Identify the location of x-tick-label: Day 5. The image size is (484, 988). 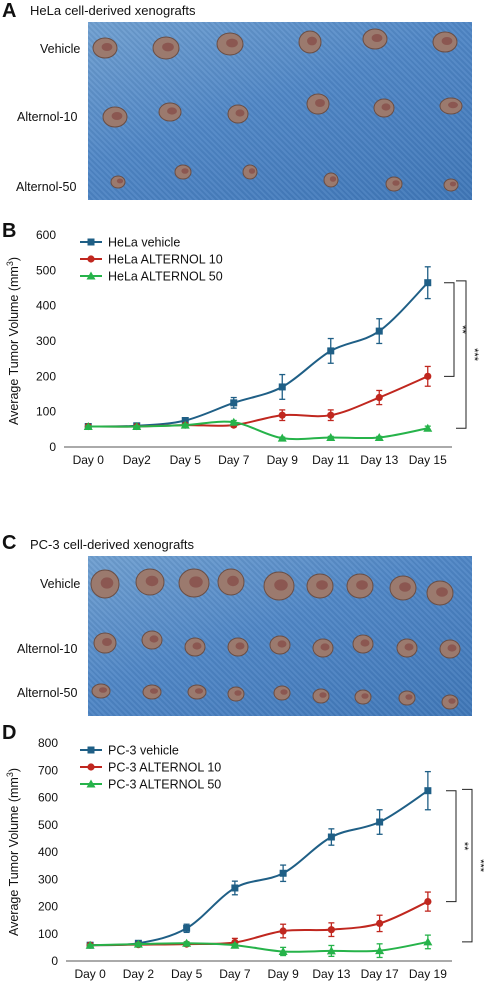
(187, 974).